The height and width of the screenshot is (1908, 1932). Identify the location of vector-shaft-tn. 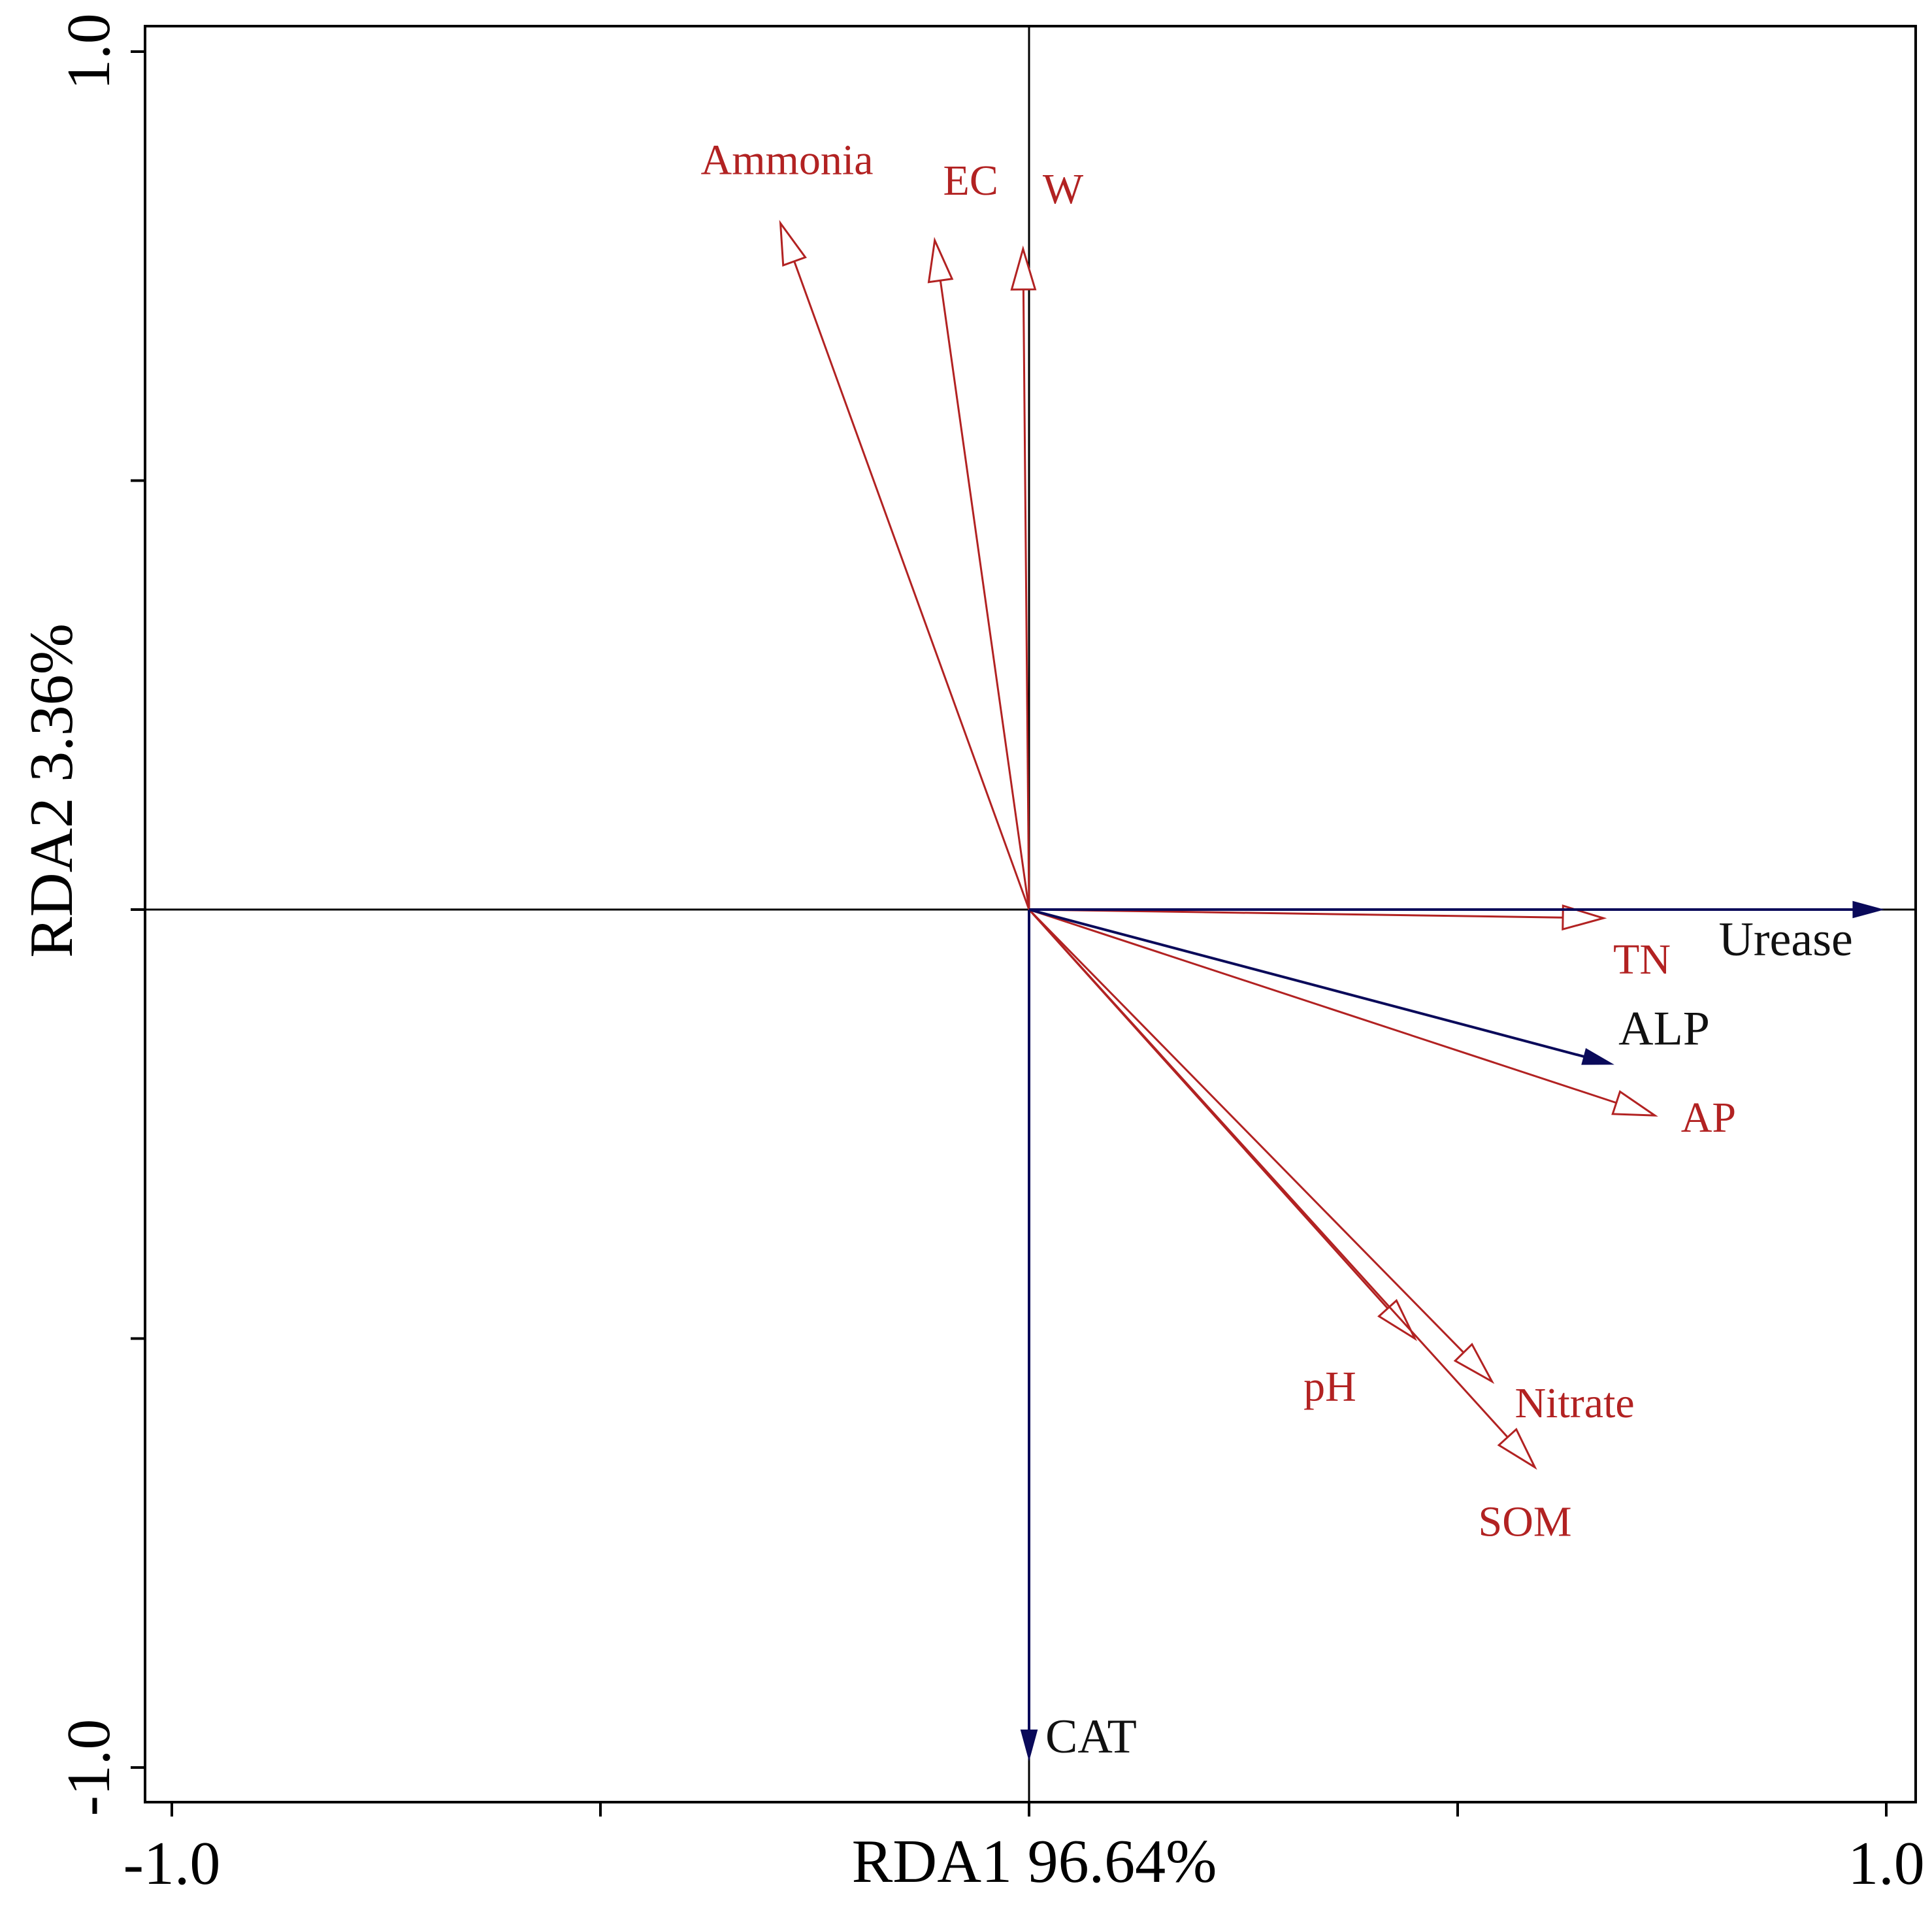
(1296, 914).